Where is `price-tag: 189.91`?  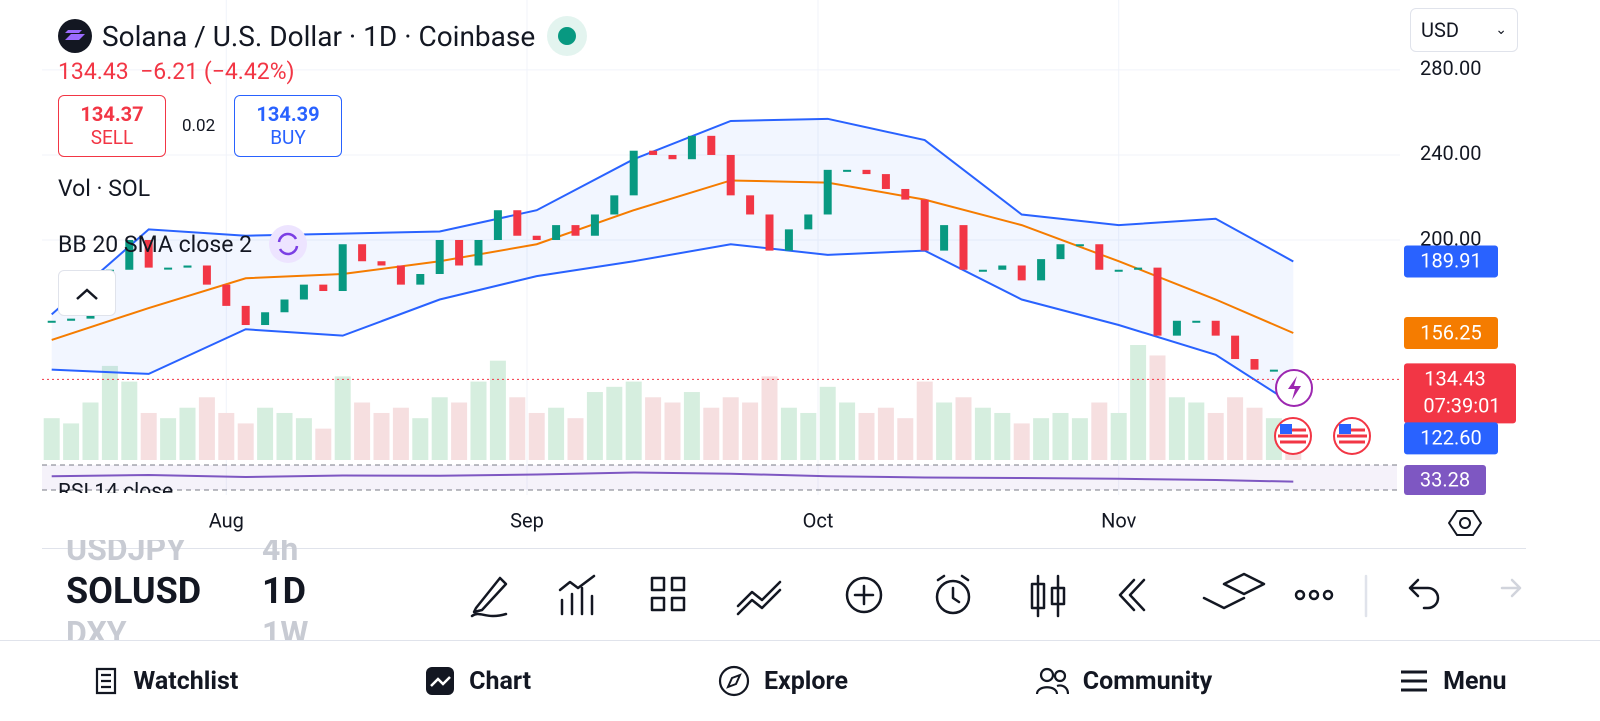
price-tag: 189.91 is located at coordinates (1451, 261).